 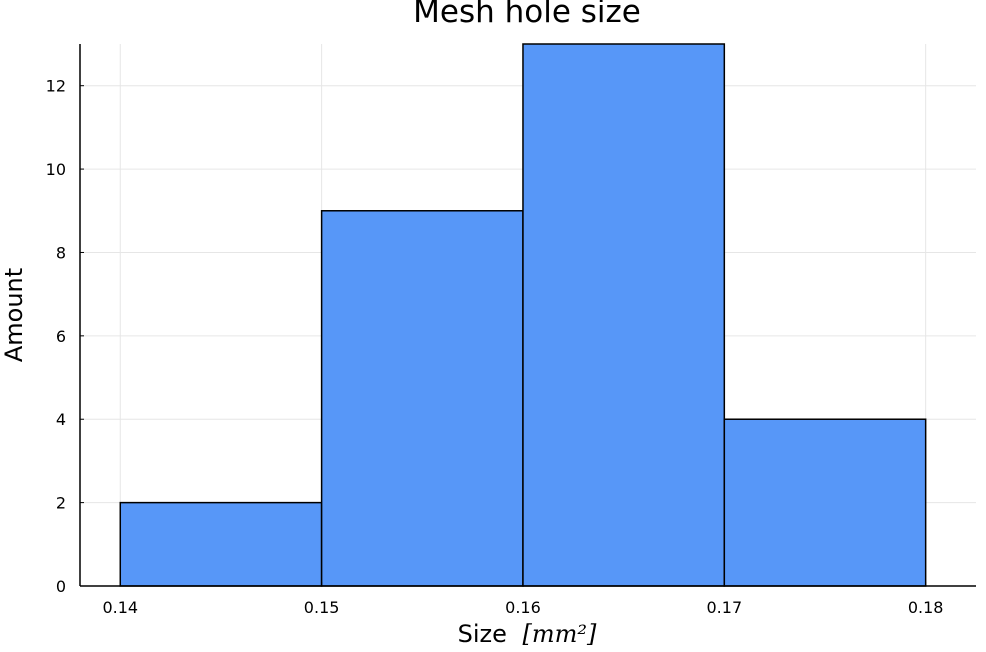 I want to click on x-axis-label: Size [mm²], so click(x=527, y=634).